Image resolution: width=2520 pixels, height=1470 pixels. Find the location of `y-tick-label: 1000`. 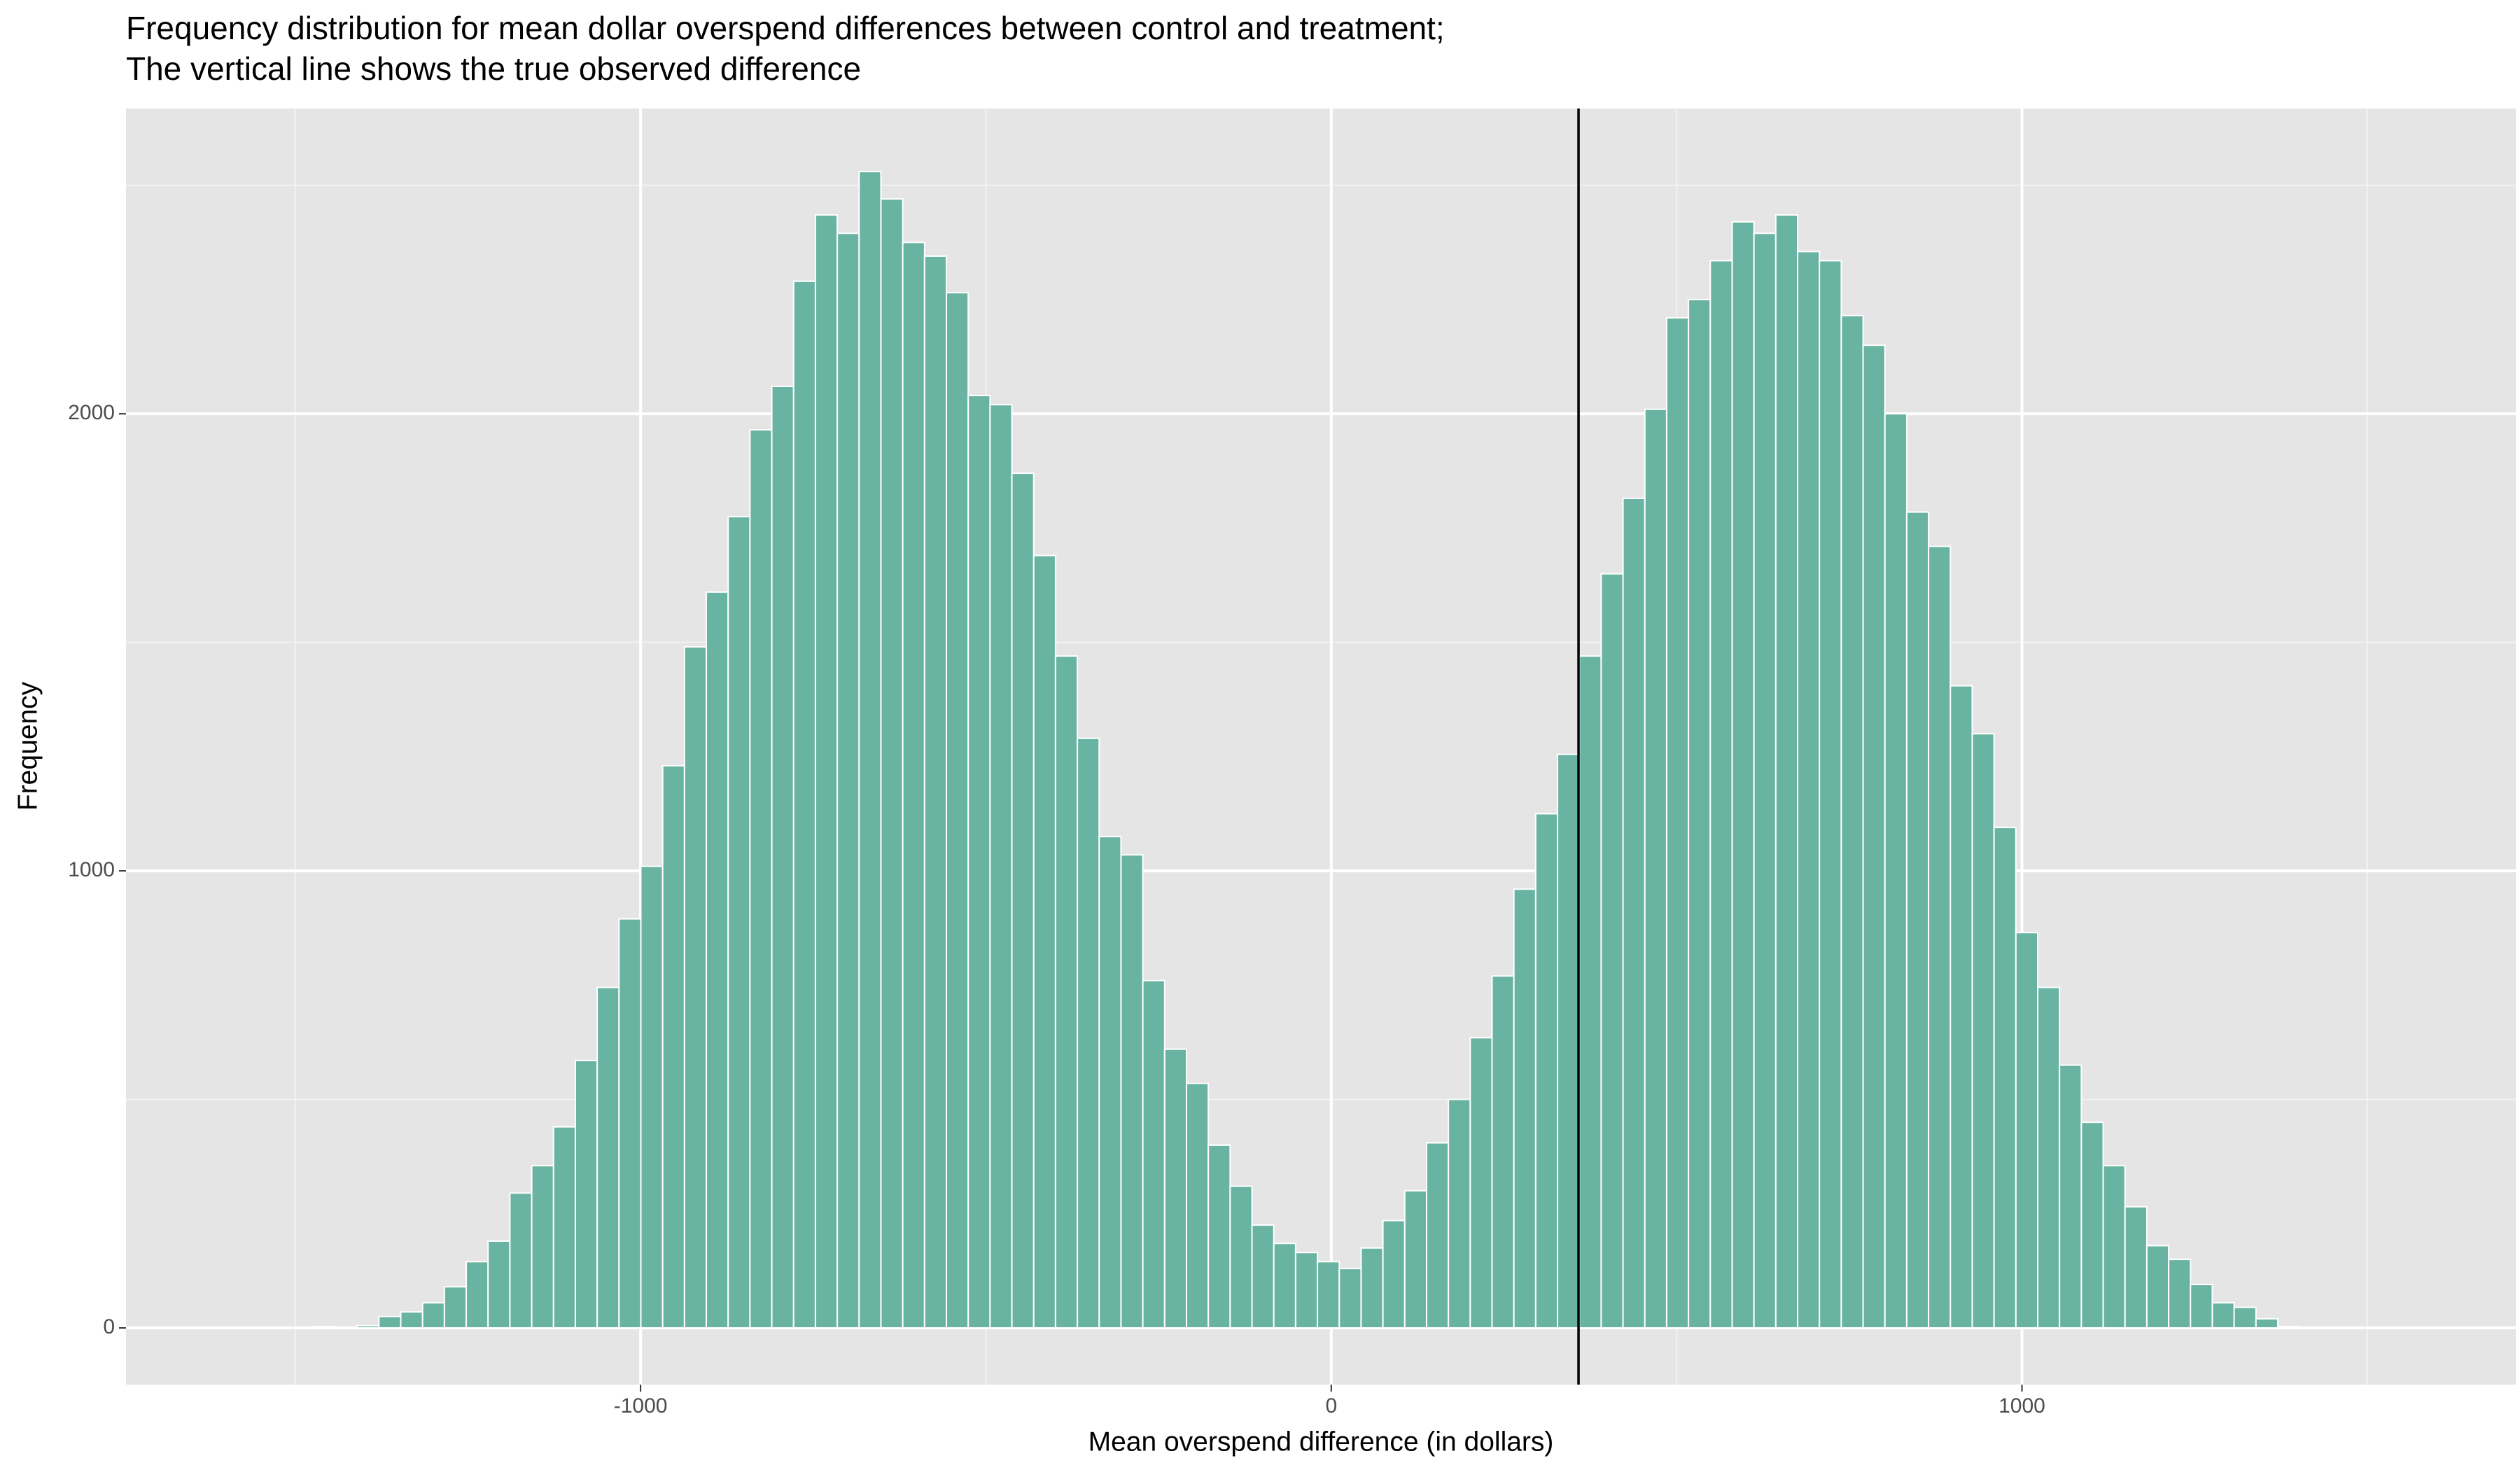

y-tick-label: 1000 is located at coordinates (91, 869).